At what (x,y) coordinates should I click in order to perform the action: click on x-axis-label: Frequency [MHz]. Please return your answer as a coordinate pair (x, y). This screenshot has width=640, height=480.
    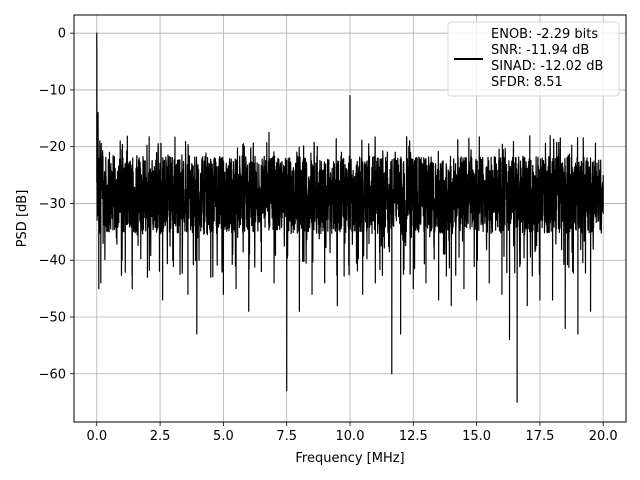
    Looking at the image, I should click on (349, 458).